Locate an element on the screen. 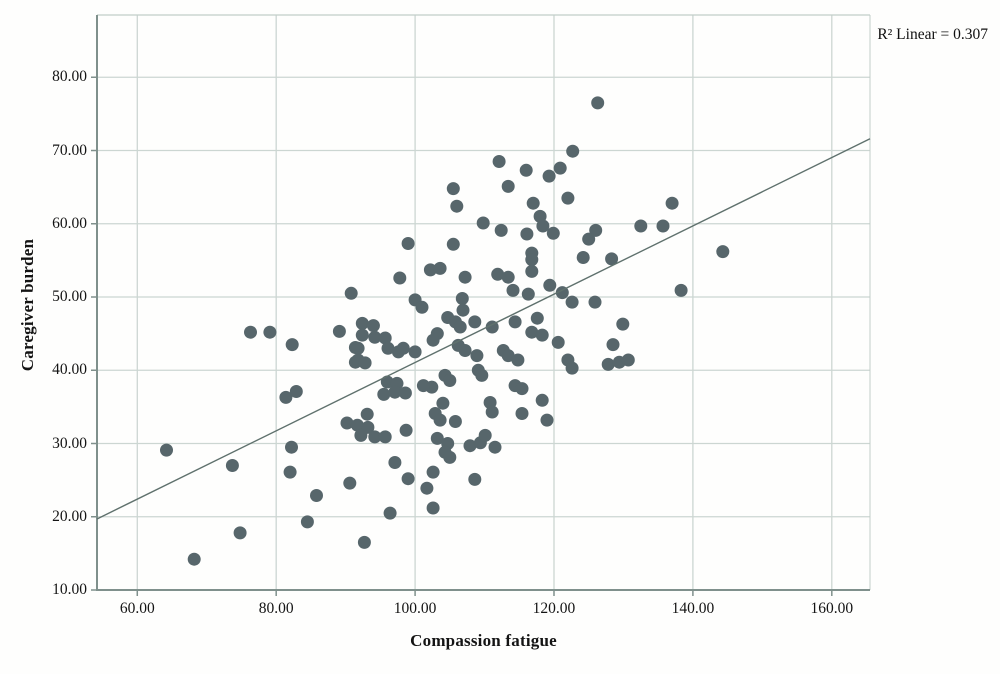  y-tick-label: 70.00 is located at coordinates (69, 150).